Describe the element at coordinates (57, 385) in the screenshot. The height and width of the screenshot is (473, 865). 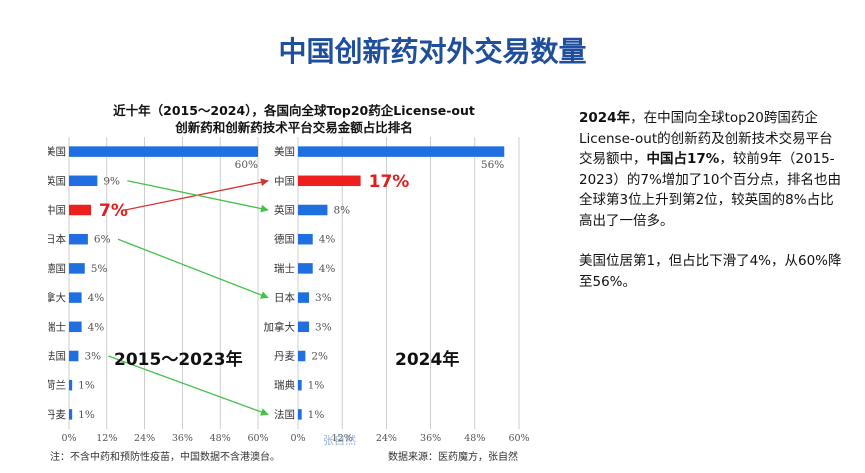
I see `category-label: 荷兰` at that location.